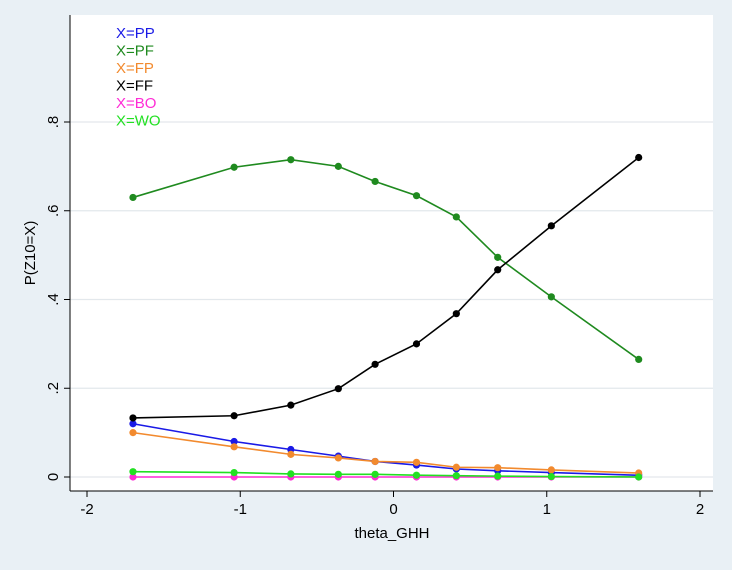  What do you see at coordinates (700, 509) in the screenshot?
I see `x-tick-label: 2` at bounding box center [700, 509].